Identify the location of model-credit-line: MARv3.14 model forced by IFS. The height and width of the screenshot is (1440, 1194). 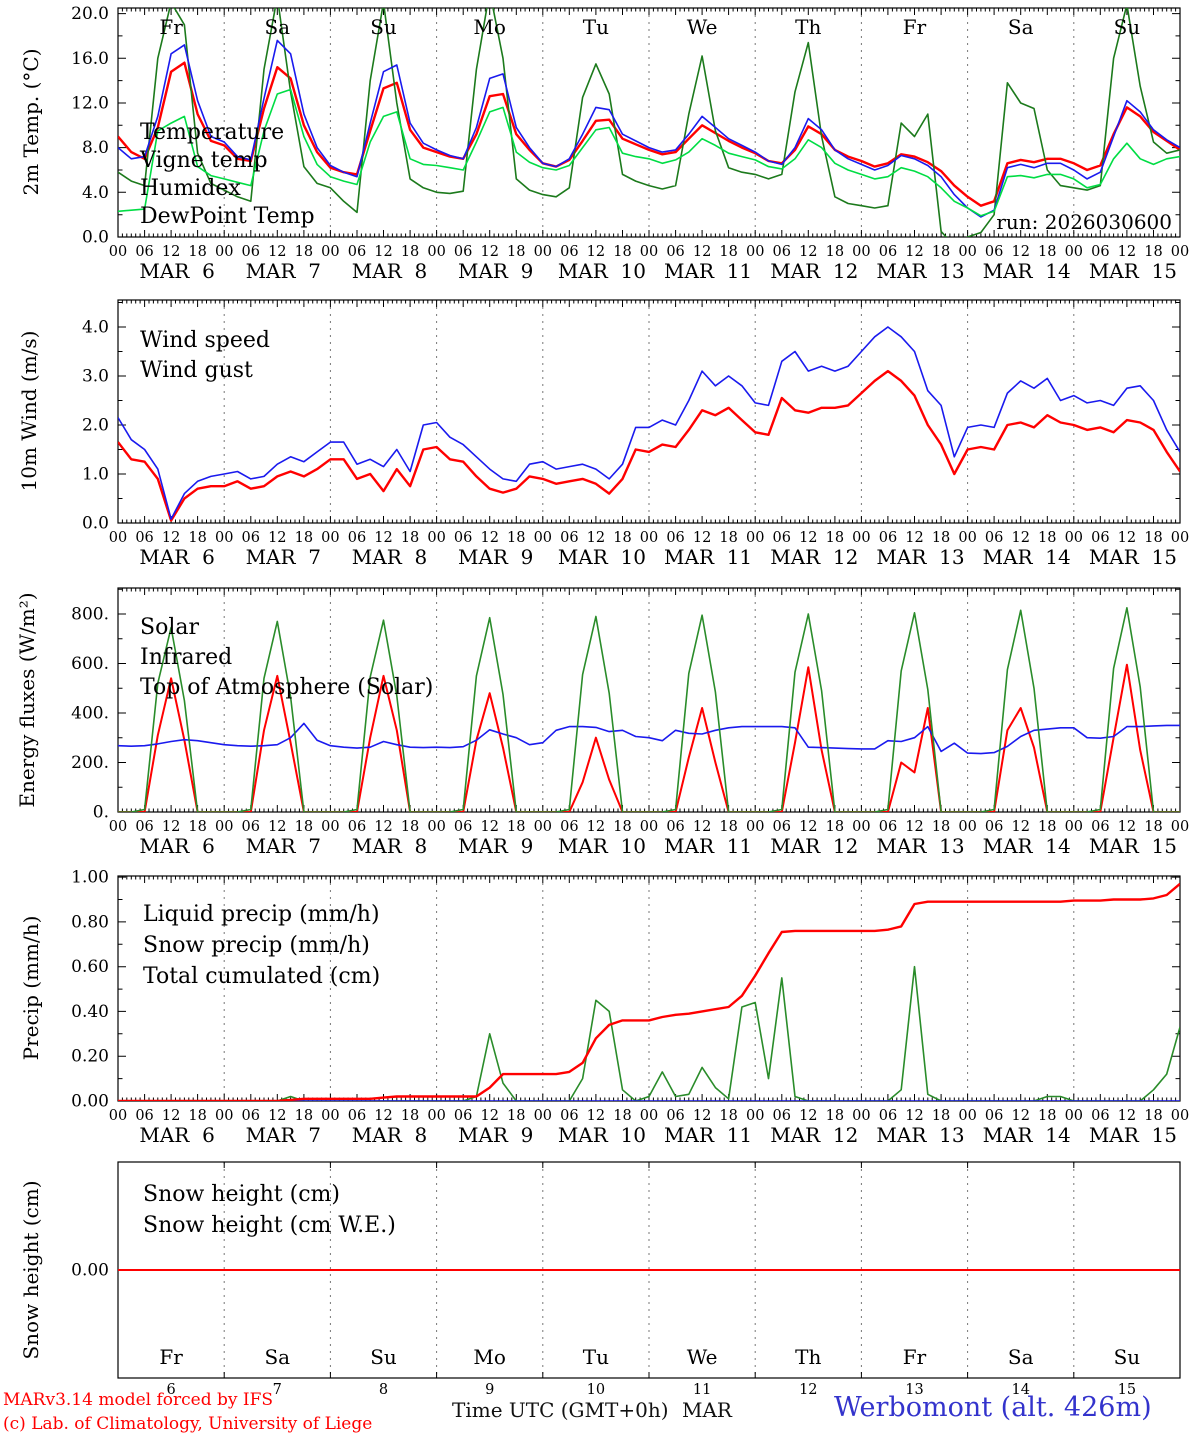
(138, 1400).